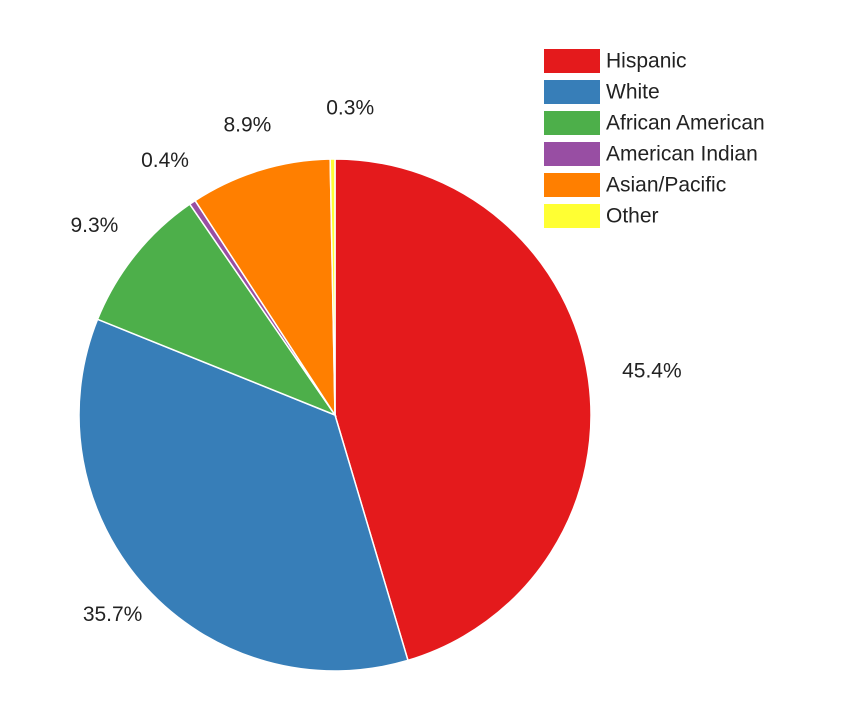  Describe the element at coordinates (113, 614) in the screenshot. I see `slice-value-label: 35.7%` at that location.